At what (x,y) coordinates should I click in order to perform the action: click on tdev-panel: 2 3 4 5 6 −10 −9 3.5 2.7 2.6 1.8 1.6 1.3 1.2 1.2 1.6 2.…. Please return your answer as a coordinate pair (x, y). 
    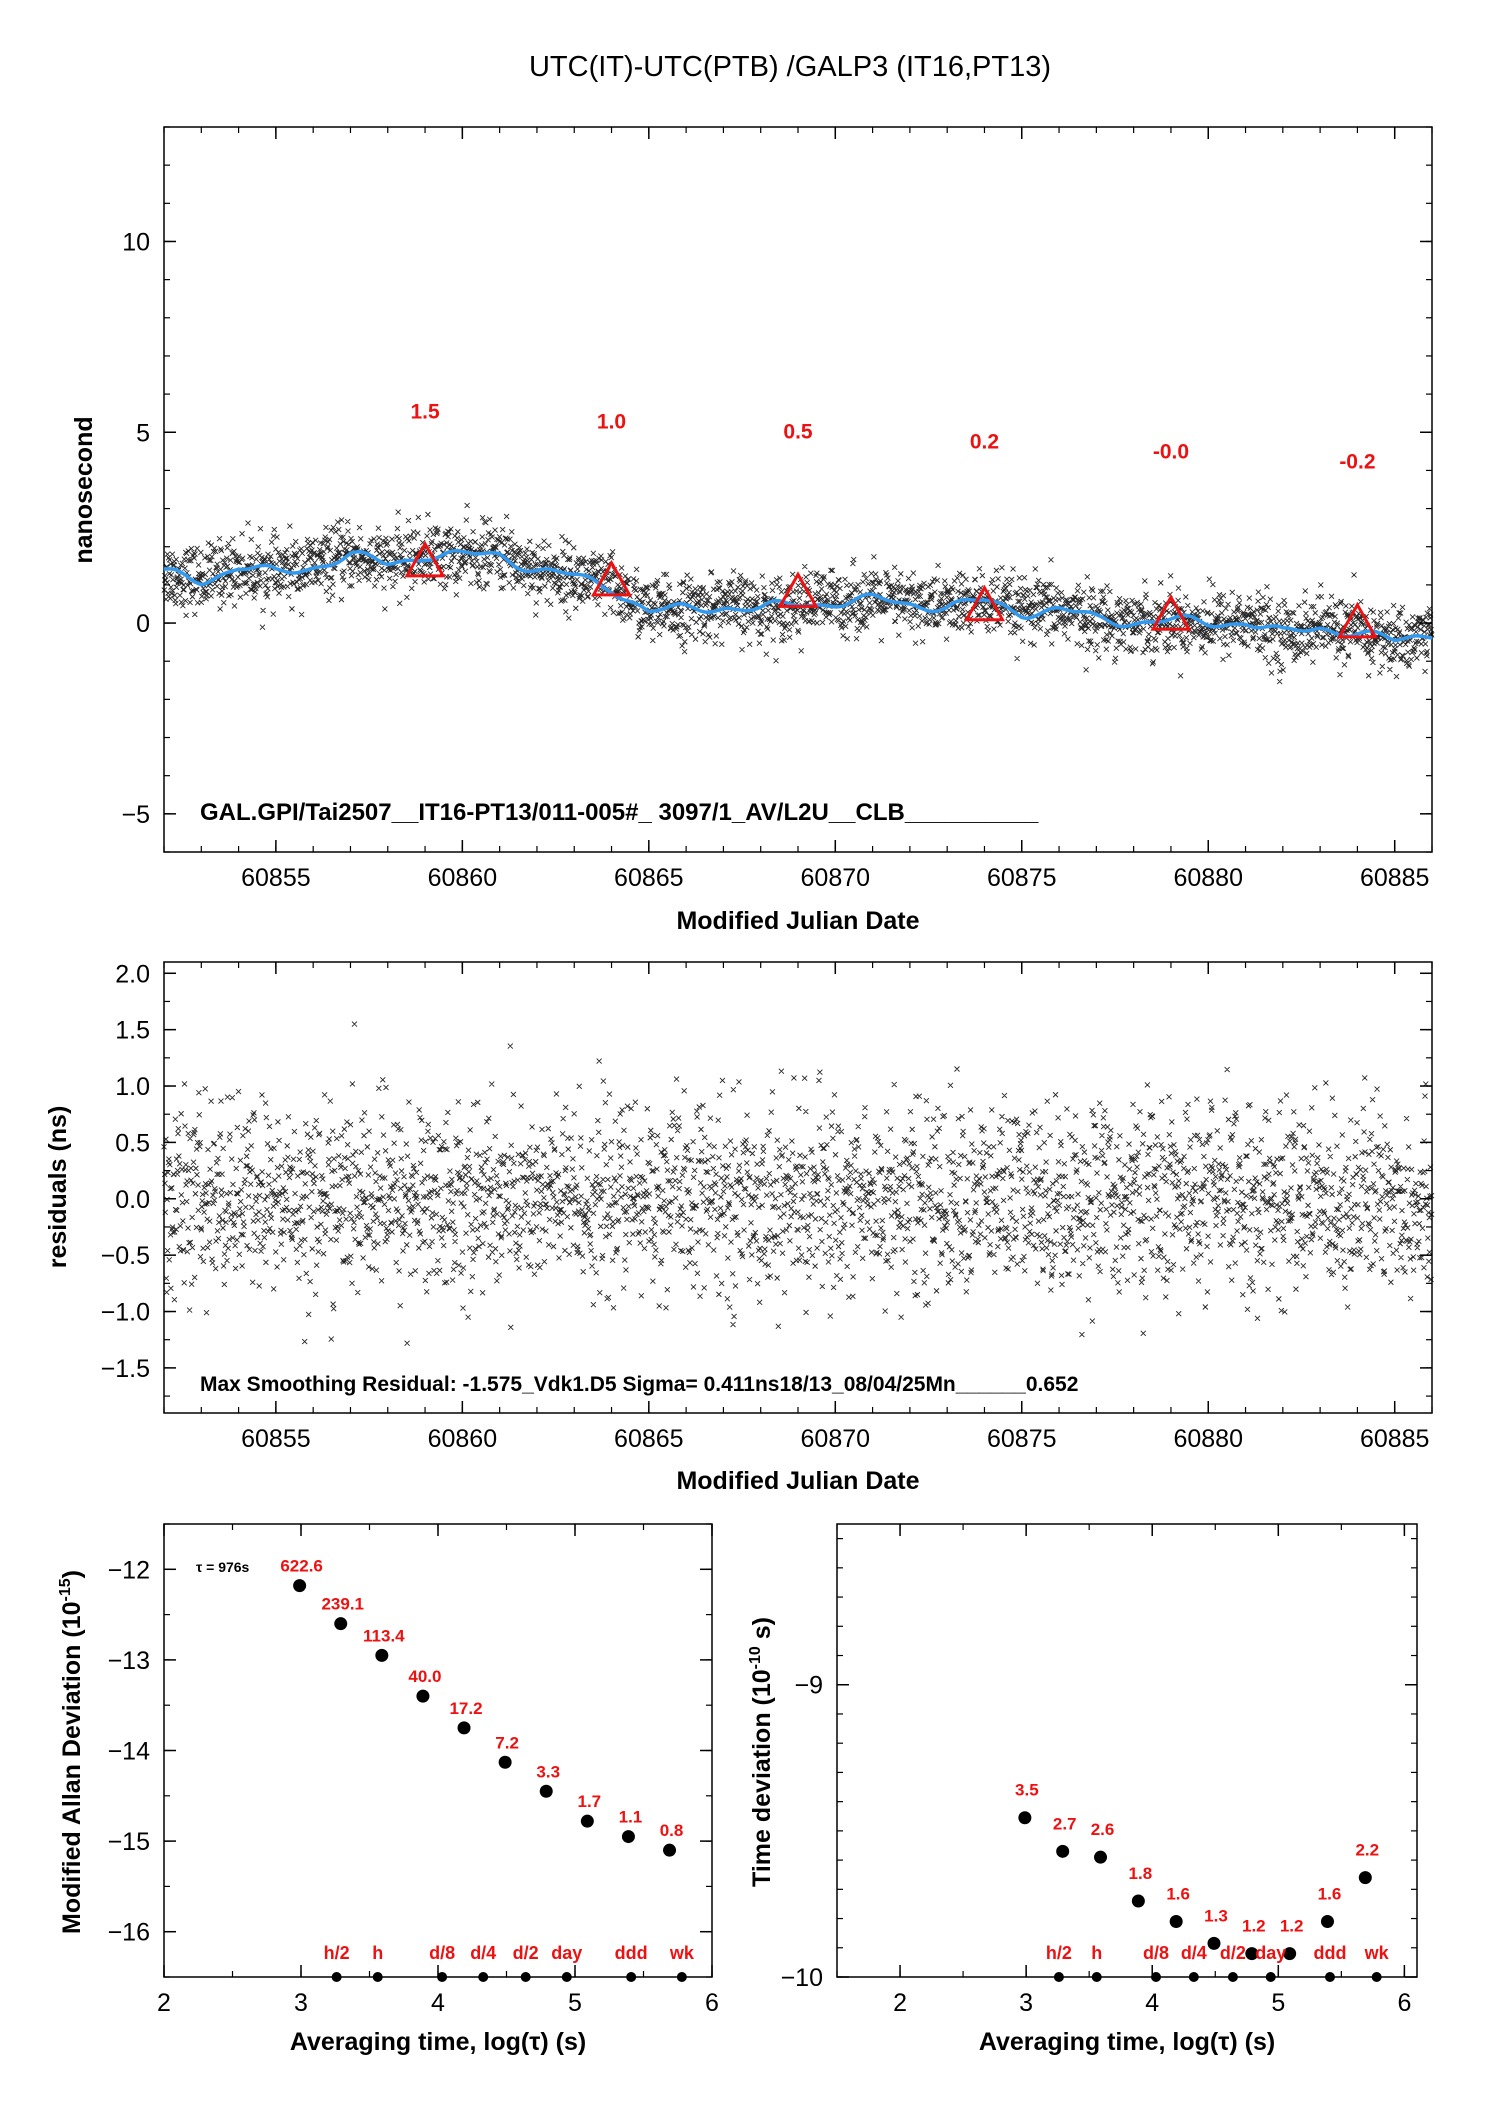
    Looking at the image, I should click on (1082, 1789).